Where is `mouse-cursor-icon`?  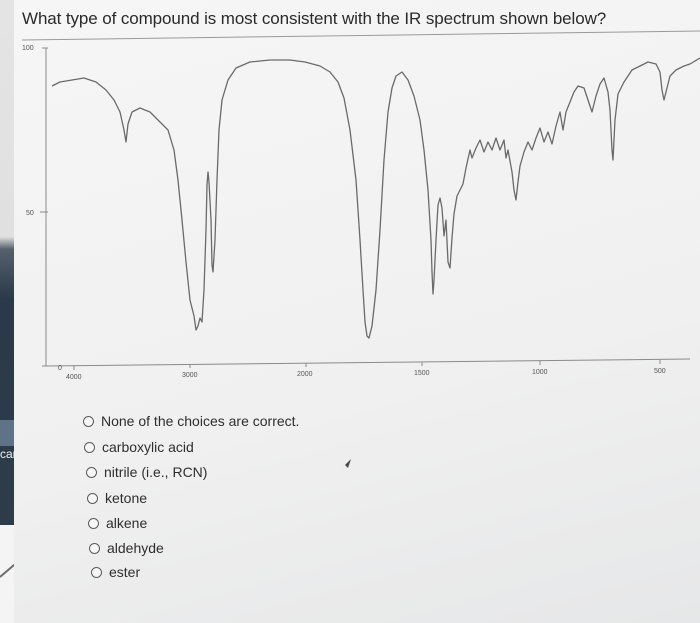 mouse-cursor-icon is located at coordinates (345, 464).